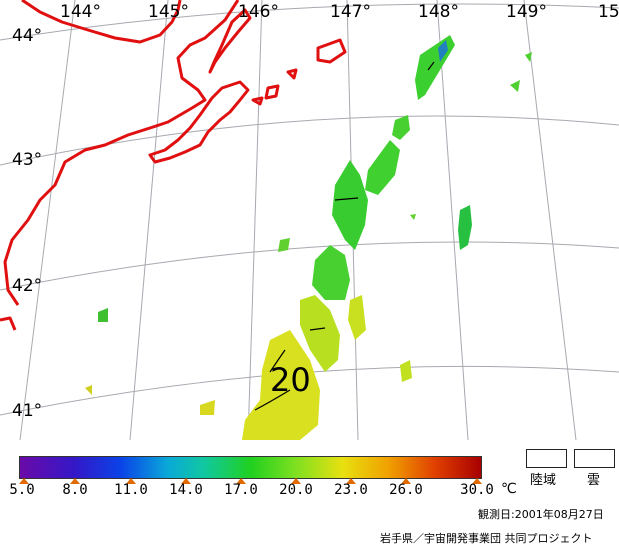  I want to click on land-swatch, so click(546, 458).